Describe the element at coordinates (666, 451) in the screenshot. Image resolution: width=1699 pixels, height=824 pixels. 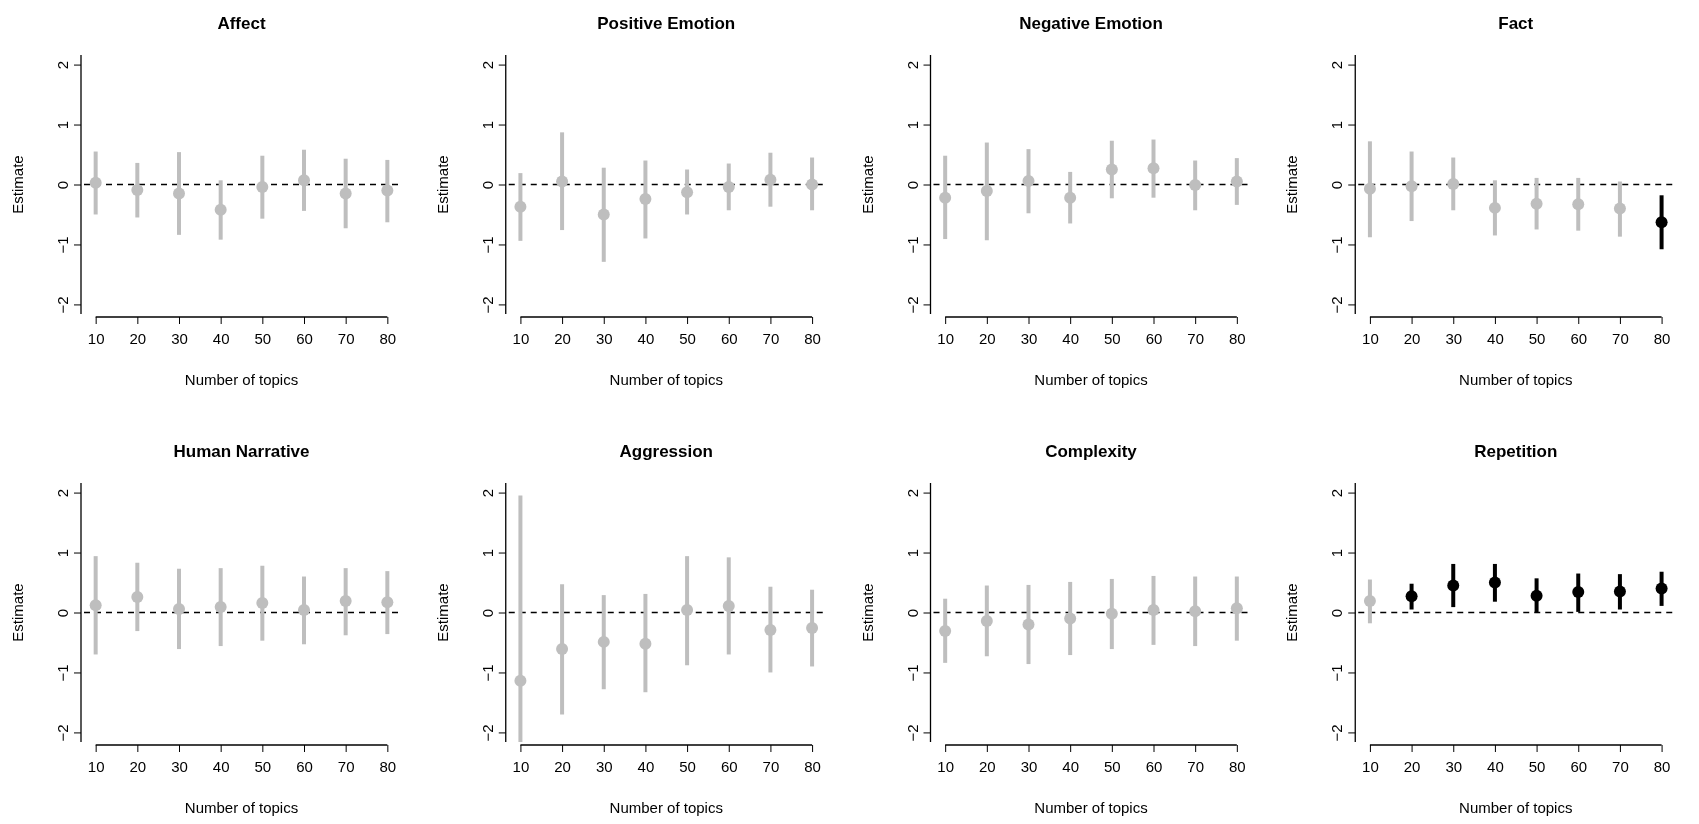
I see `chart-title: Aggression` at that location.